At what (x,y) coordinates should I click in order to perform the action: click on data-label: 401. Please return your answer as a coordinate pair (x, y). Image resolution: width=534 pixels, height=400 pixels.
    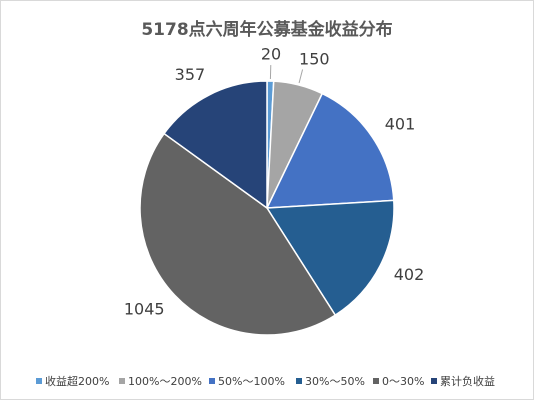
    Looking at the image, I should click on (400, 124).